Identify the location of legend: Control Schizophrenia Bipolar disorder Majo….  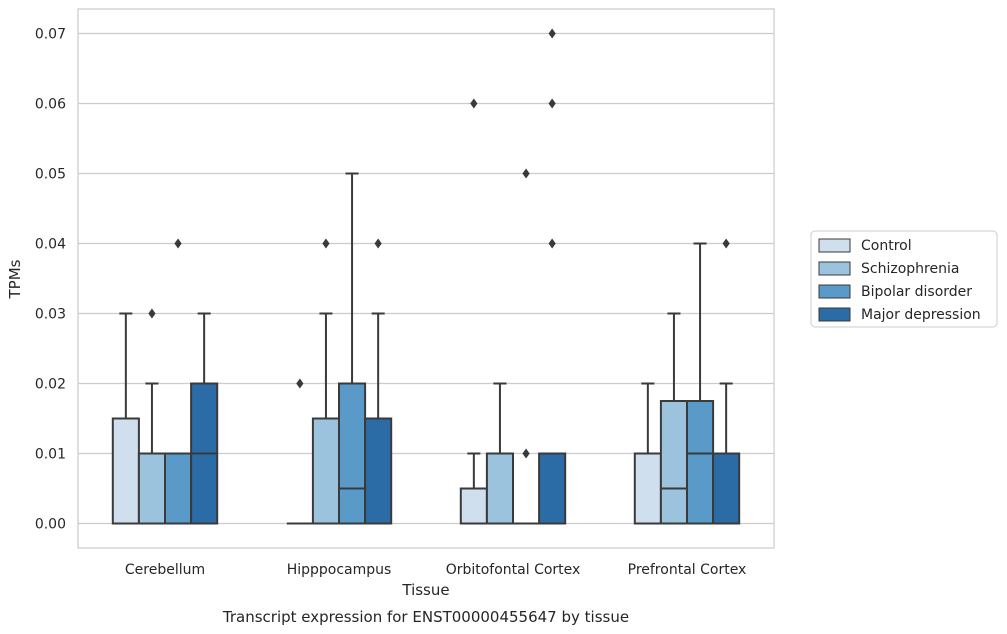
(904, 279).